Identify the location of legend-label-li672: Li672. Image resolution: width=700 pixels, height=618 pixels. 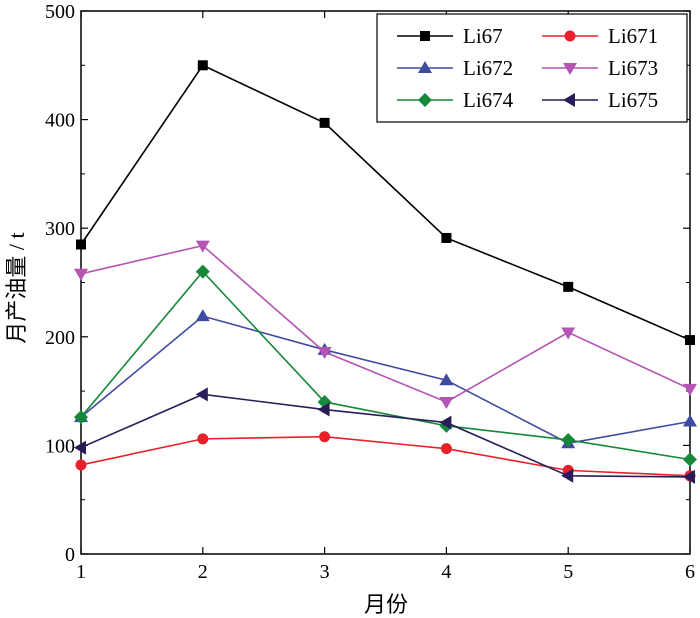
(488, 68).